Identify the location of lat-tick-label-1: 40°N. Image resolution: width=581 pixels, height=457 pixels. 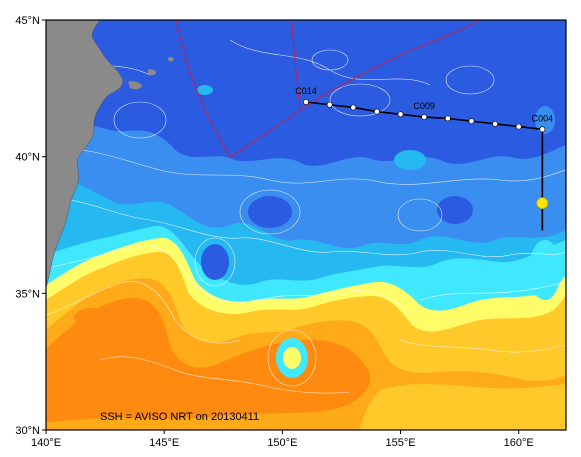
(27, 158).